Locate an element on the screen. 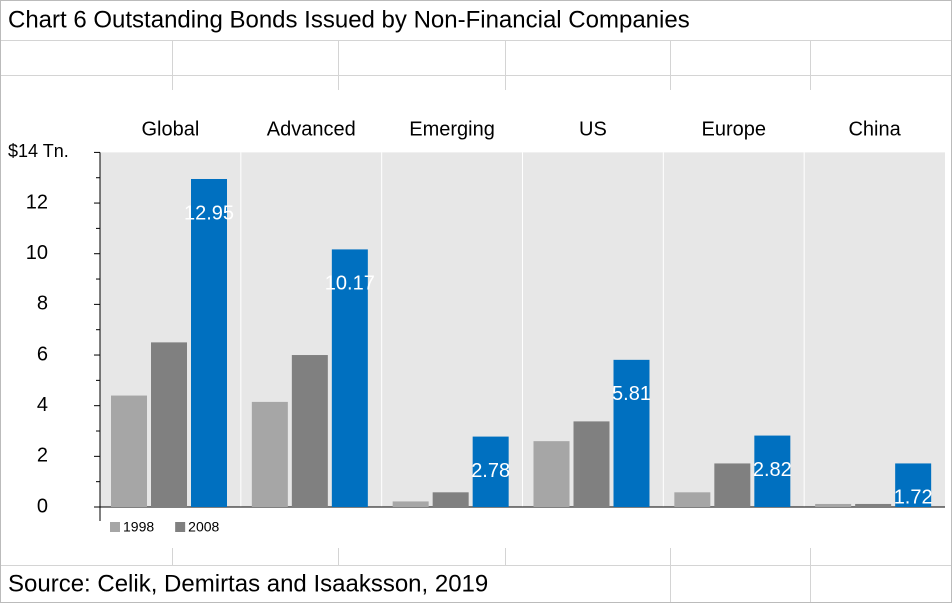 This screenshot has width=952, height=603. y-tick-label: $14 Tn. is located at coordinates (38, 151).